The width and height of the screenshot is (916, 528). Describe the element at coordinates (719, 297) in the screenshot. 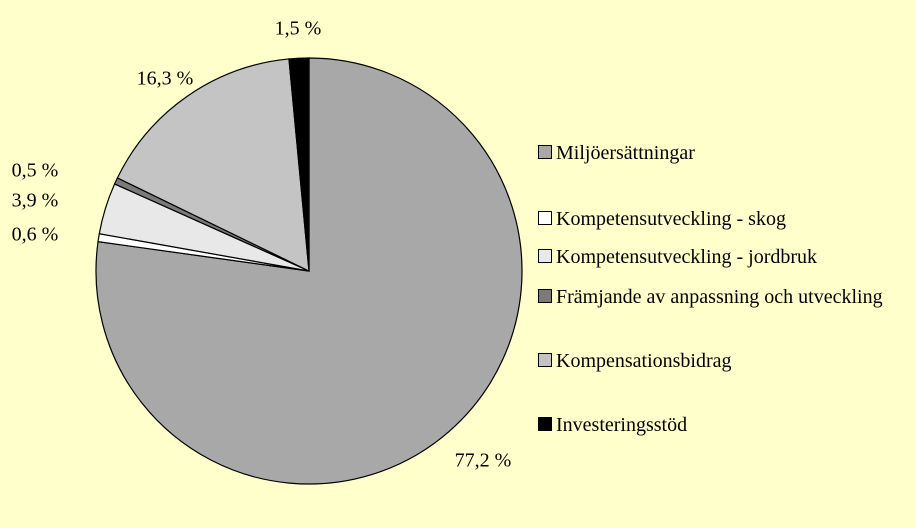

I see `legend-label: Främjande av anpassning och utveckling` at that location.